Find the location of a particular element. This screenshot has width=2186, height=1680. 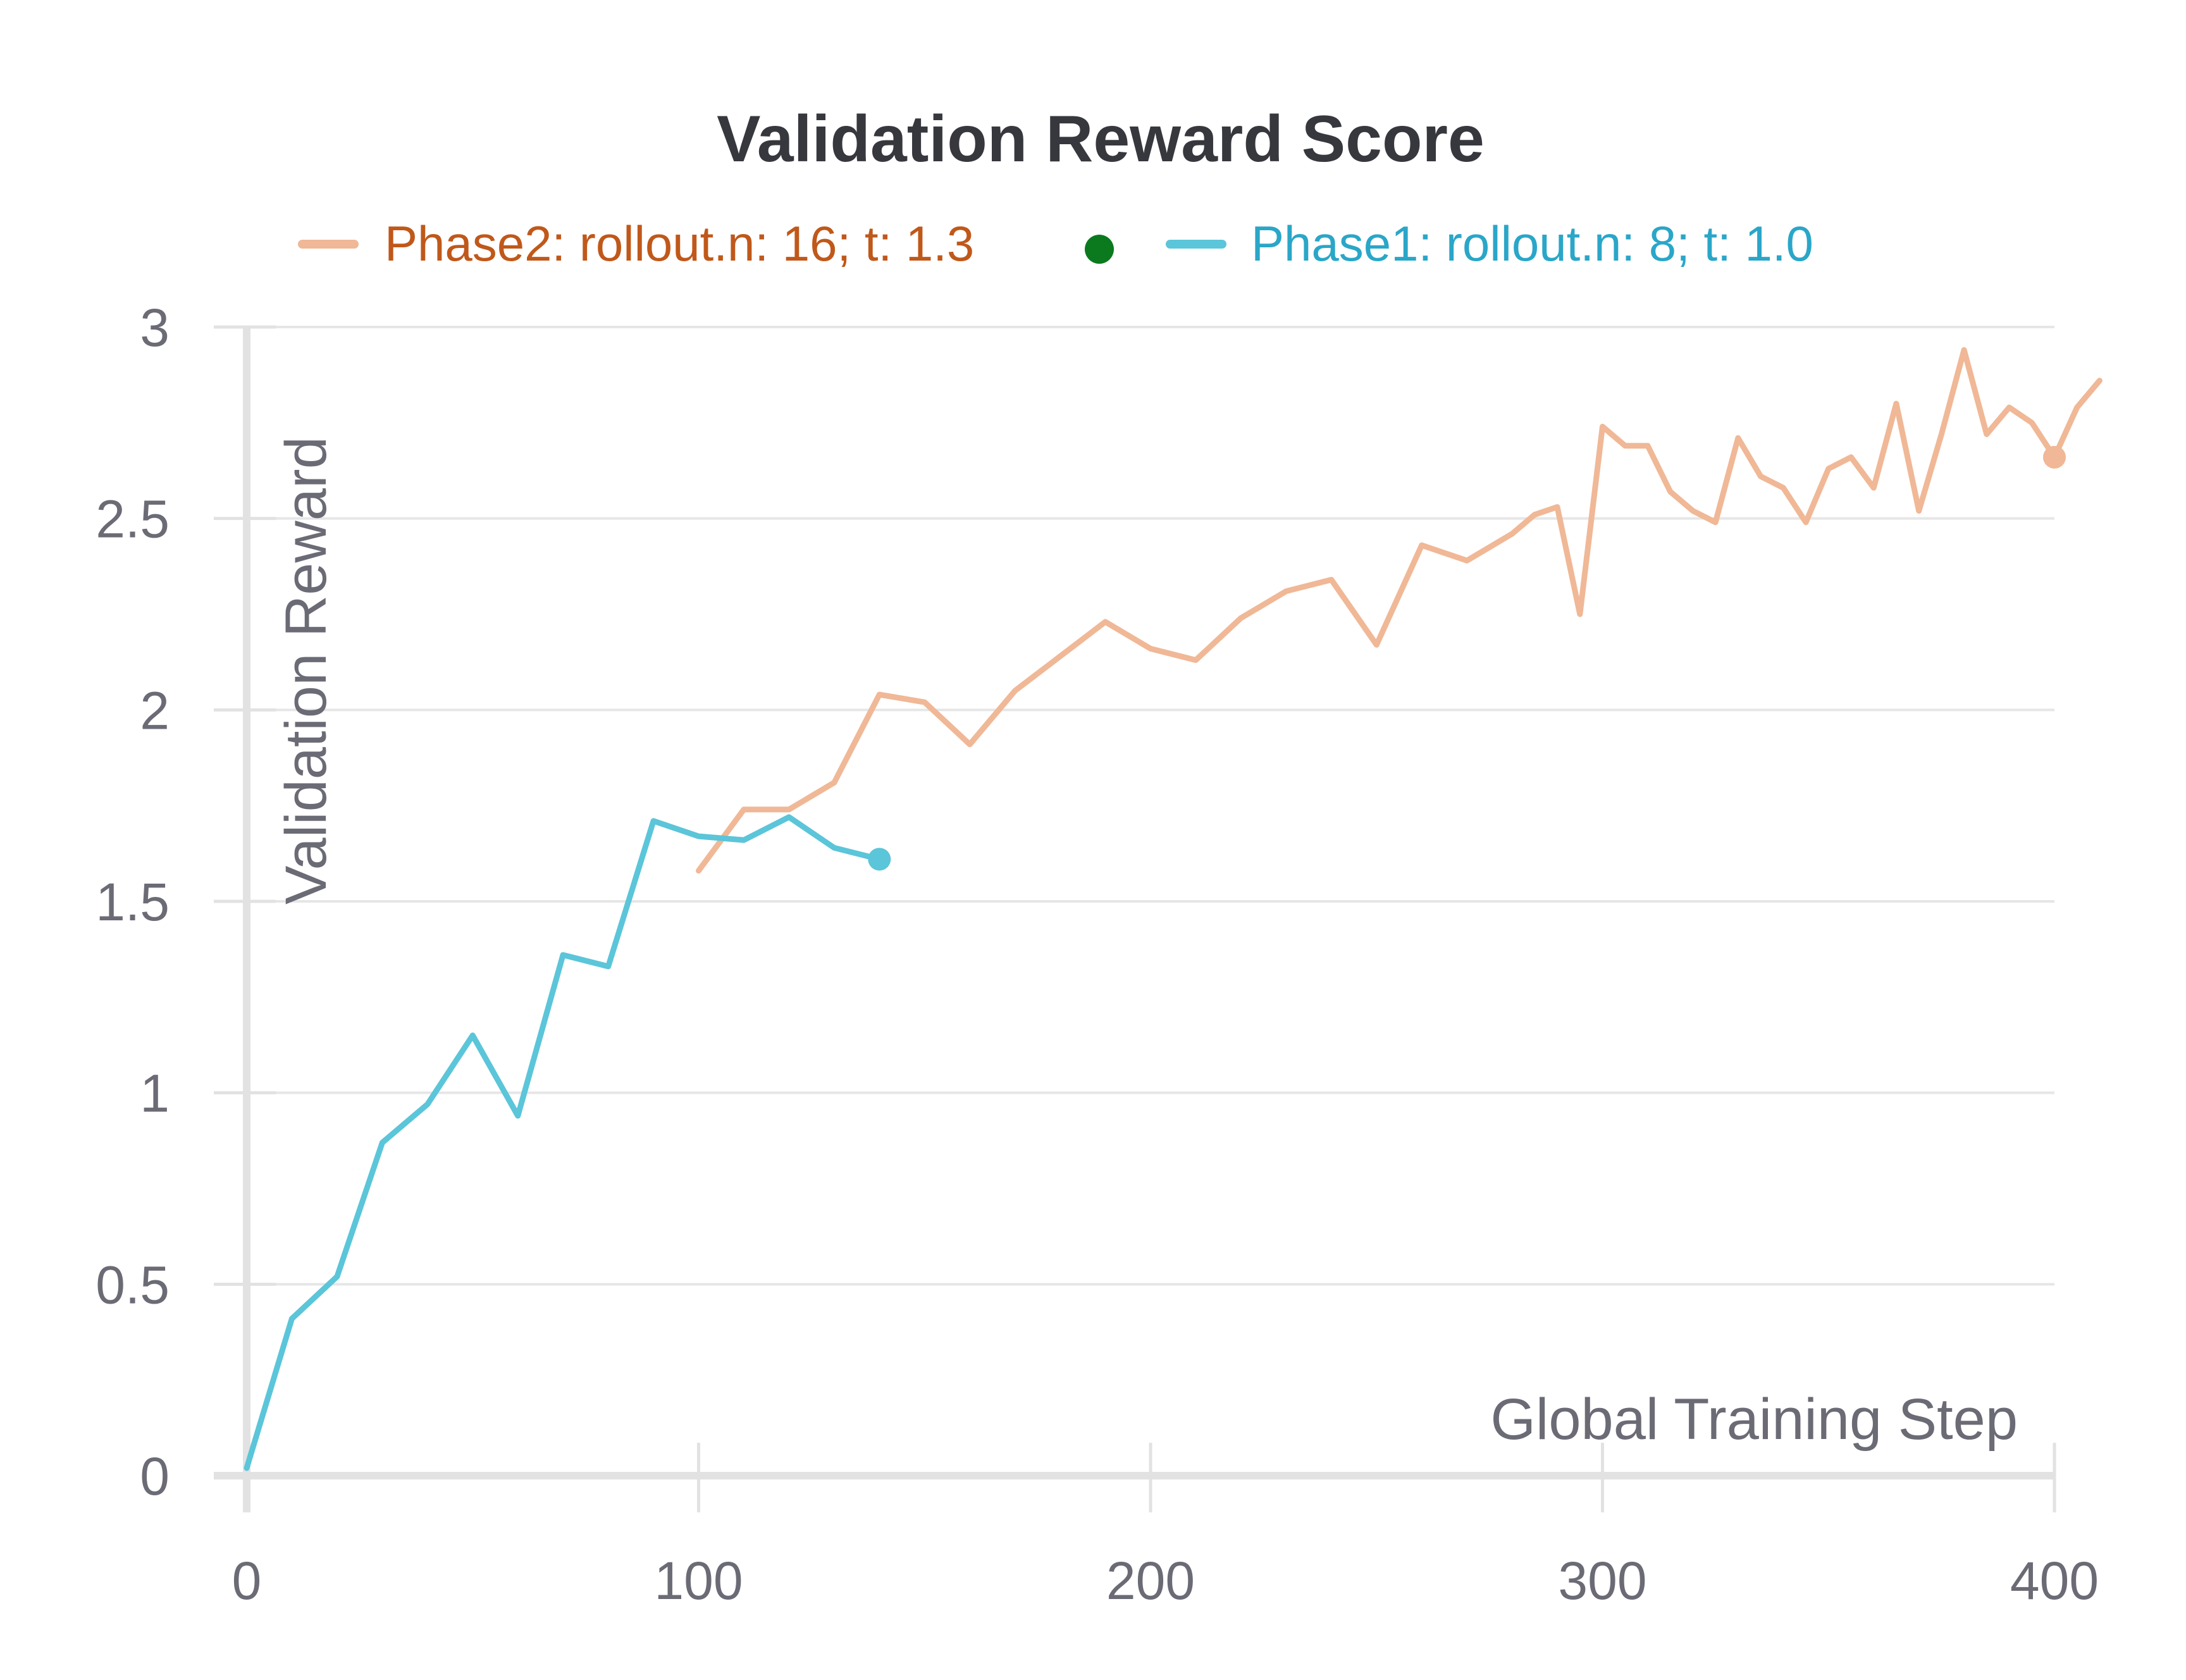

legend-label-phase2: Phase2: rollout.n: 16; t: 1.3 is located at coordinates (679, 243).